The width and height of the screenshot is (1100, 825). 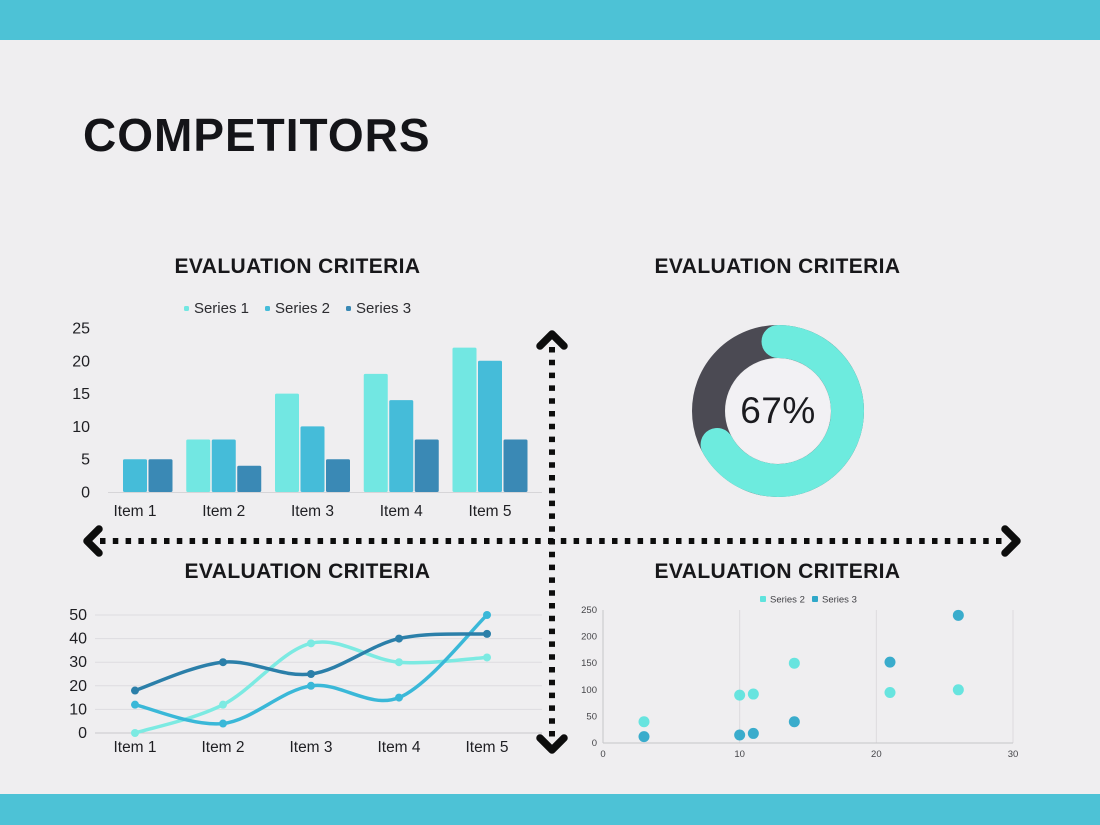 What do you see at coordinates (589, 690) in the screenshot?
I see `svg-text: 100` at bounding box center [589, 690].